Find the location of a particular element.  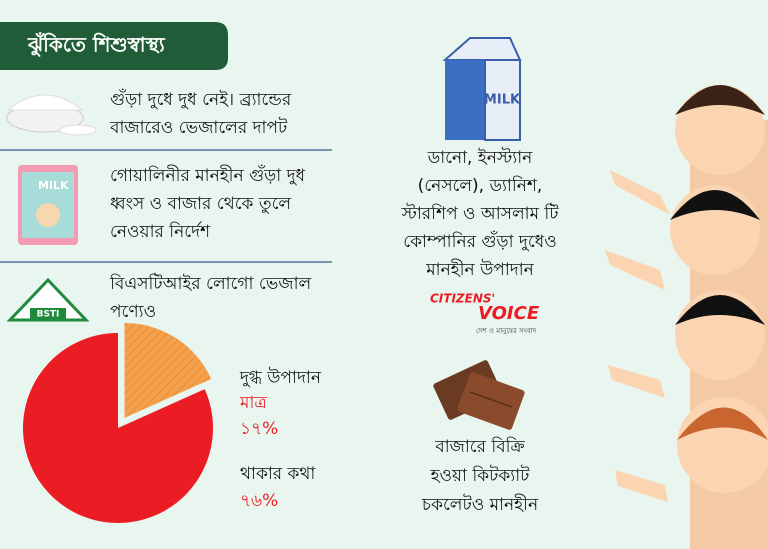

logo-word: VOICE is located at coordinates (509, 313).